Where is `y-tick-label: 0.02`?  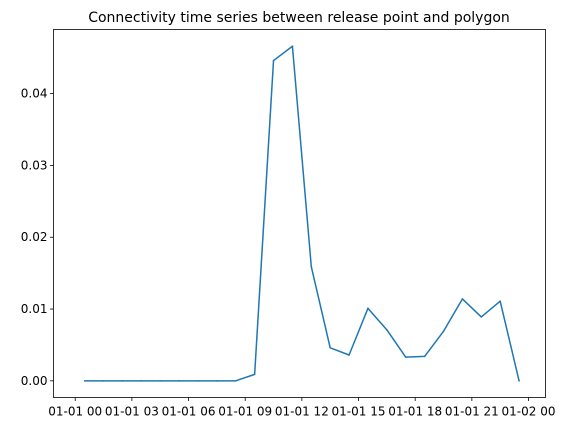 y-tick-label: 0.02 is located at coordinates (34, 237).